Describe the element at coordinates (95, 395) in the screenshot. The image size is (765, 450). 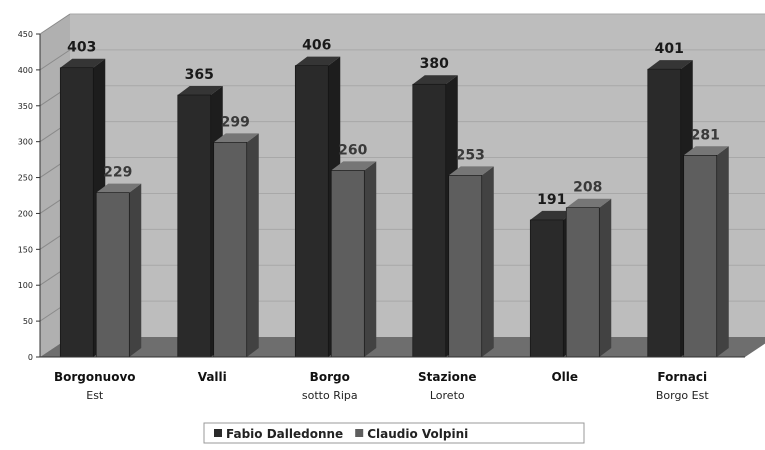
I see `x-tick-label-line2: Est` at that location.